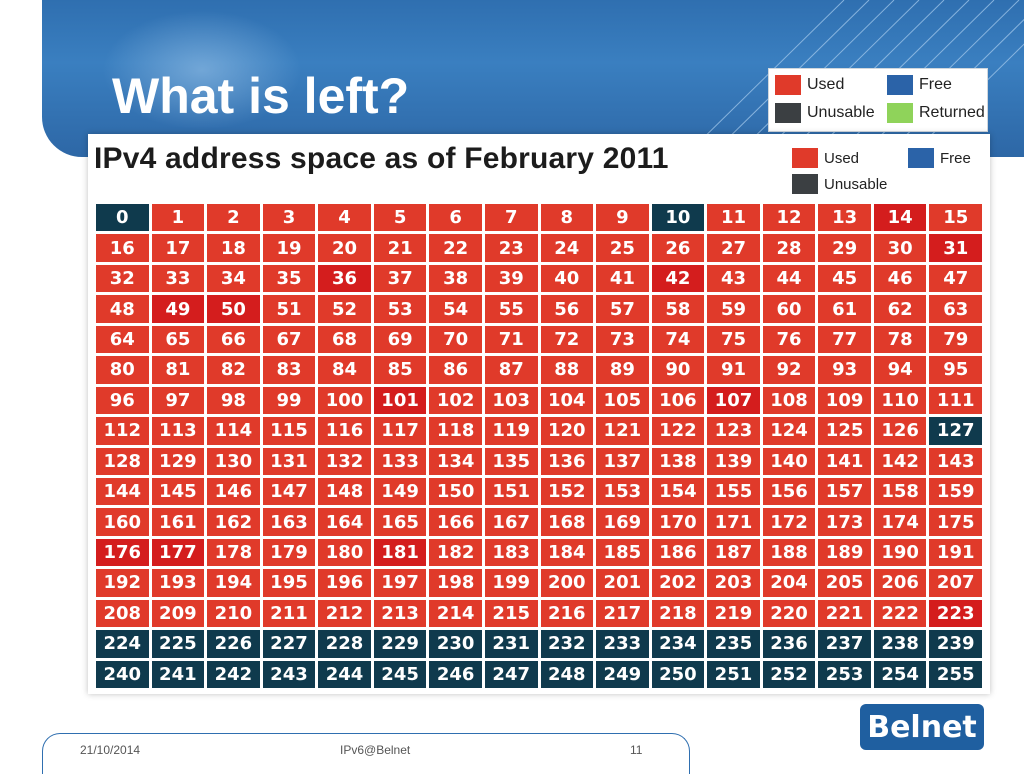  Describe the element at coordinates (344, 400) in the screenshot. I see `ipv4-block-100: 100` at that location.